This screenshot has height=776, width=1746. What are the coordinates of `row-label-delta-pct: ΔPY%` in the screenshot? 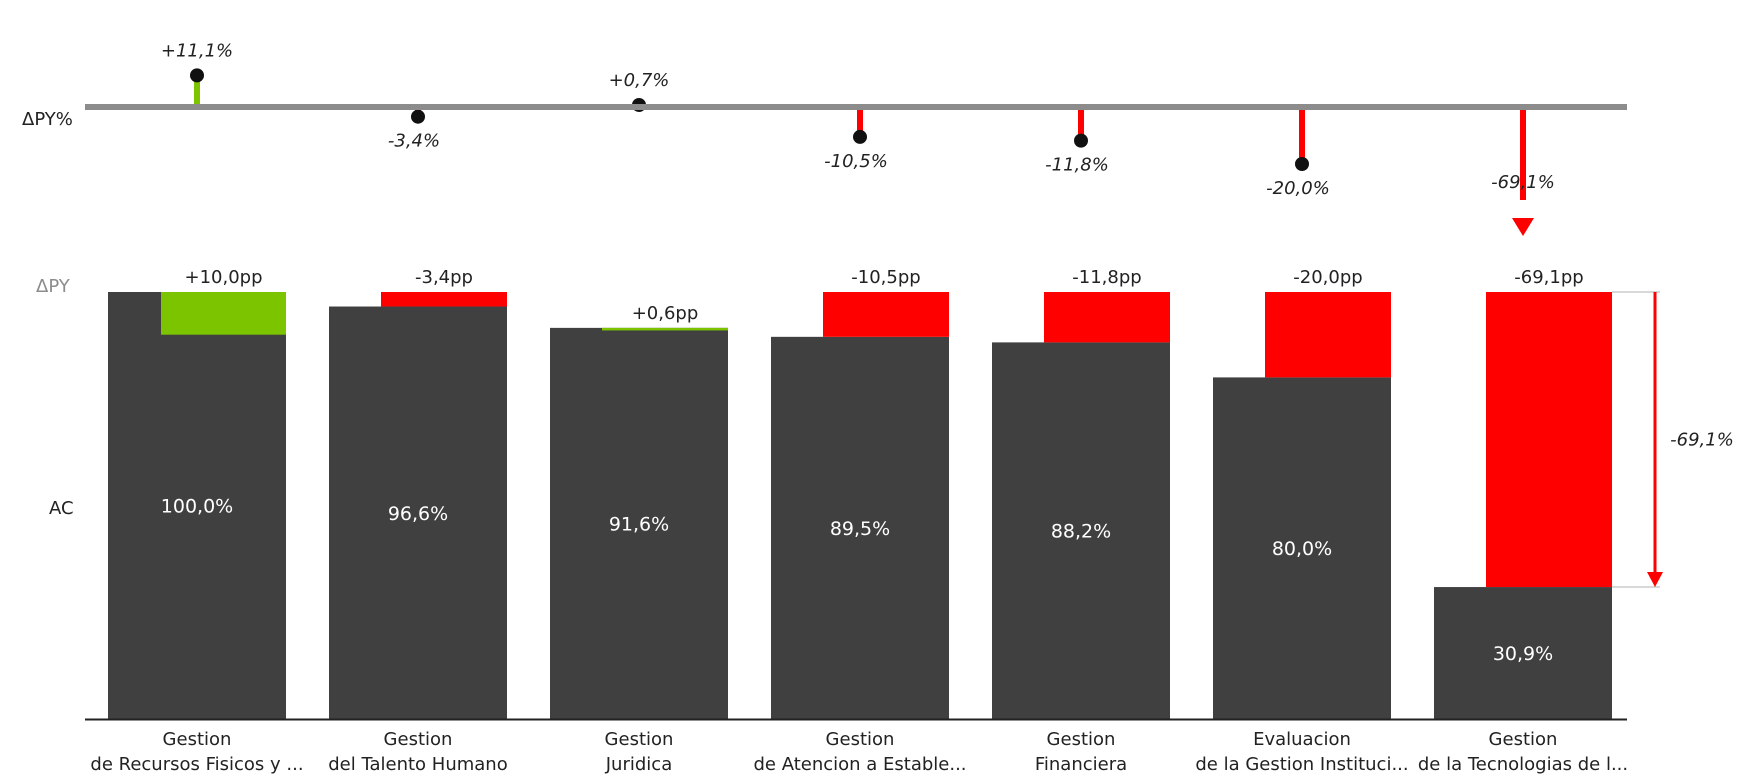 It's located at (47, 119).